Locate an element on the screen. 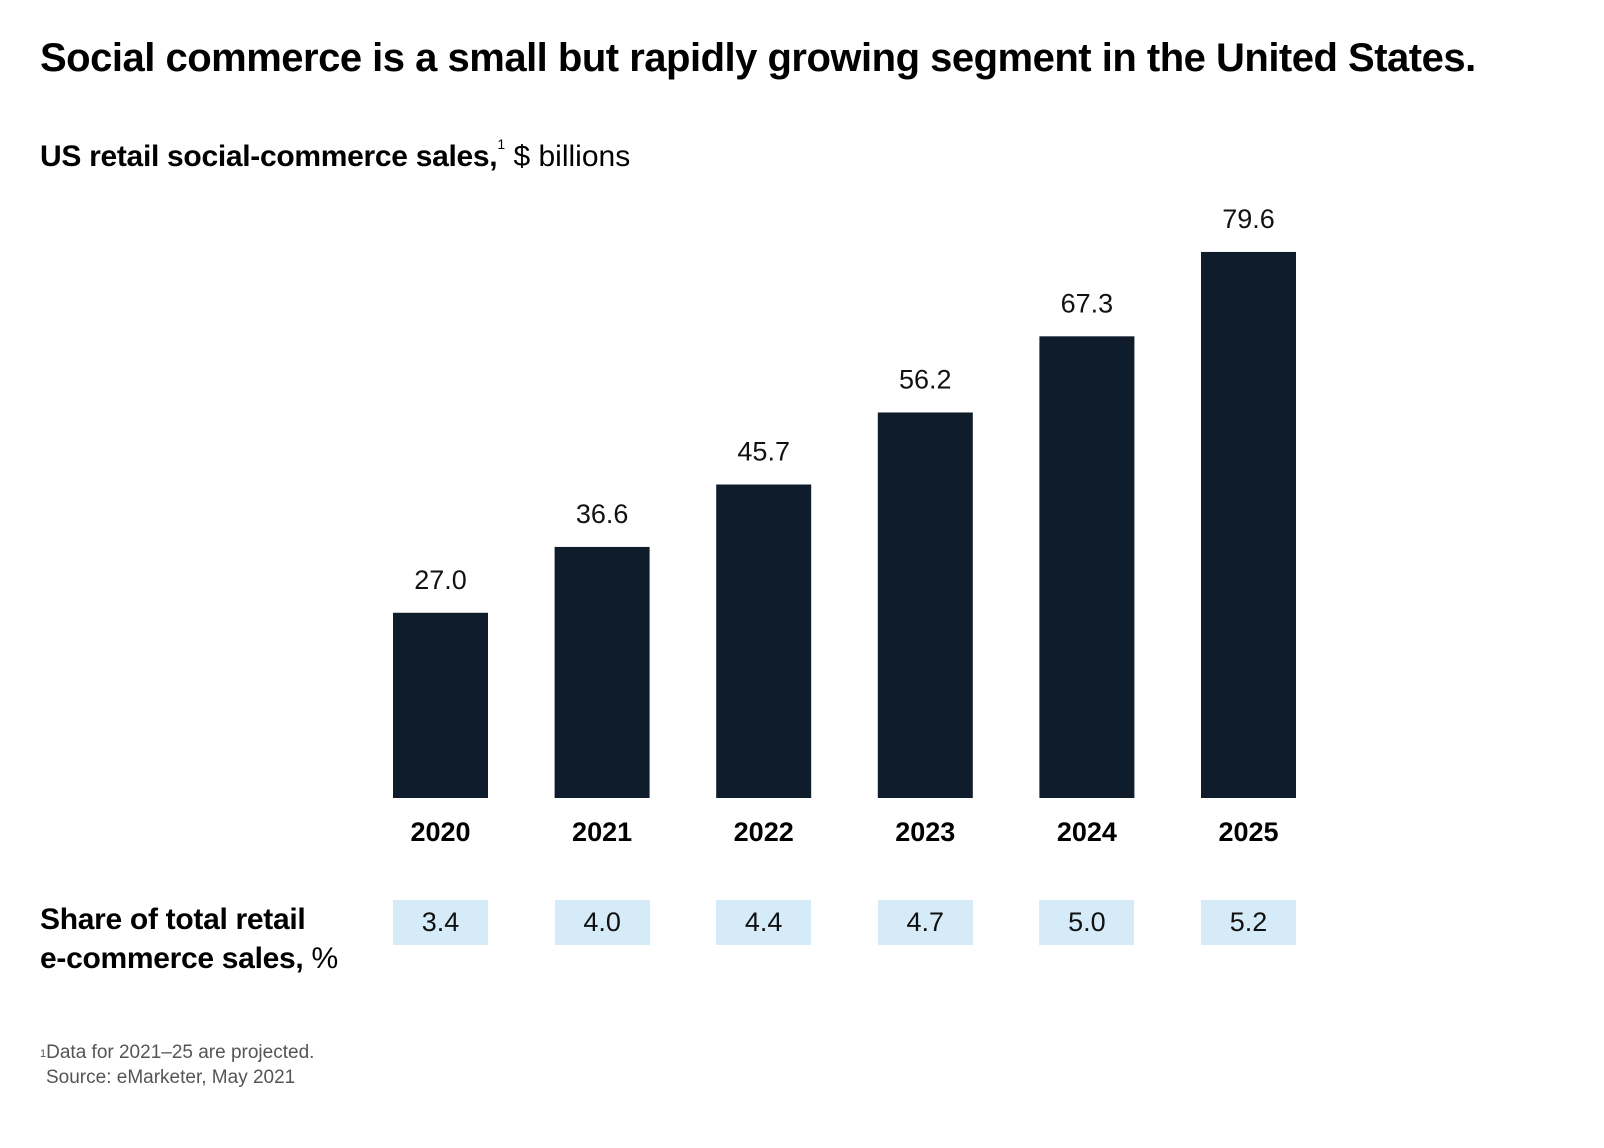 This screenshot has height=1148, width=1604. bar-2022 is located at coordinates (764, 641).